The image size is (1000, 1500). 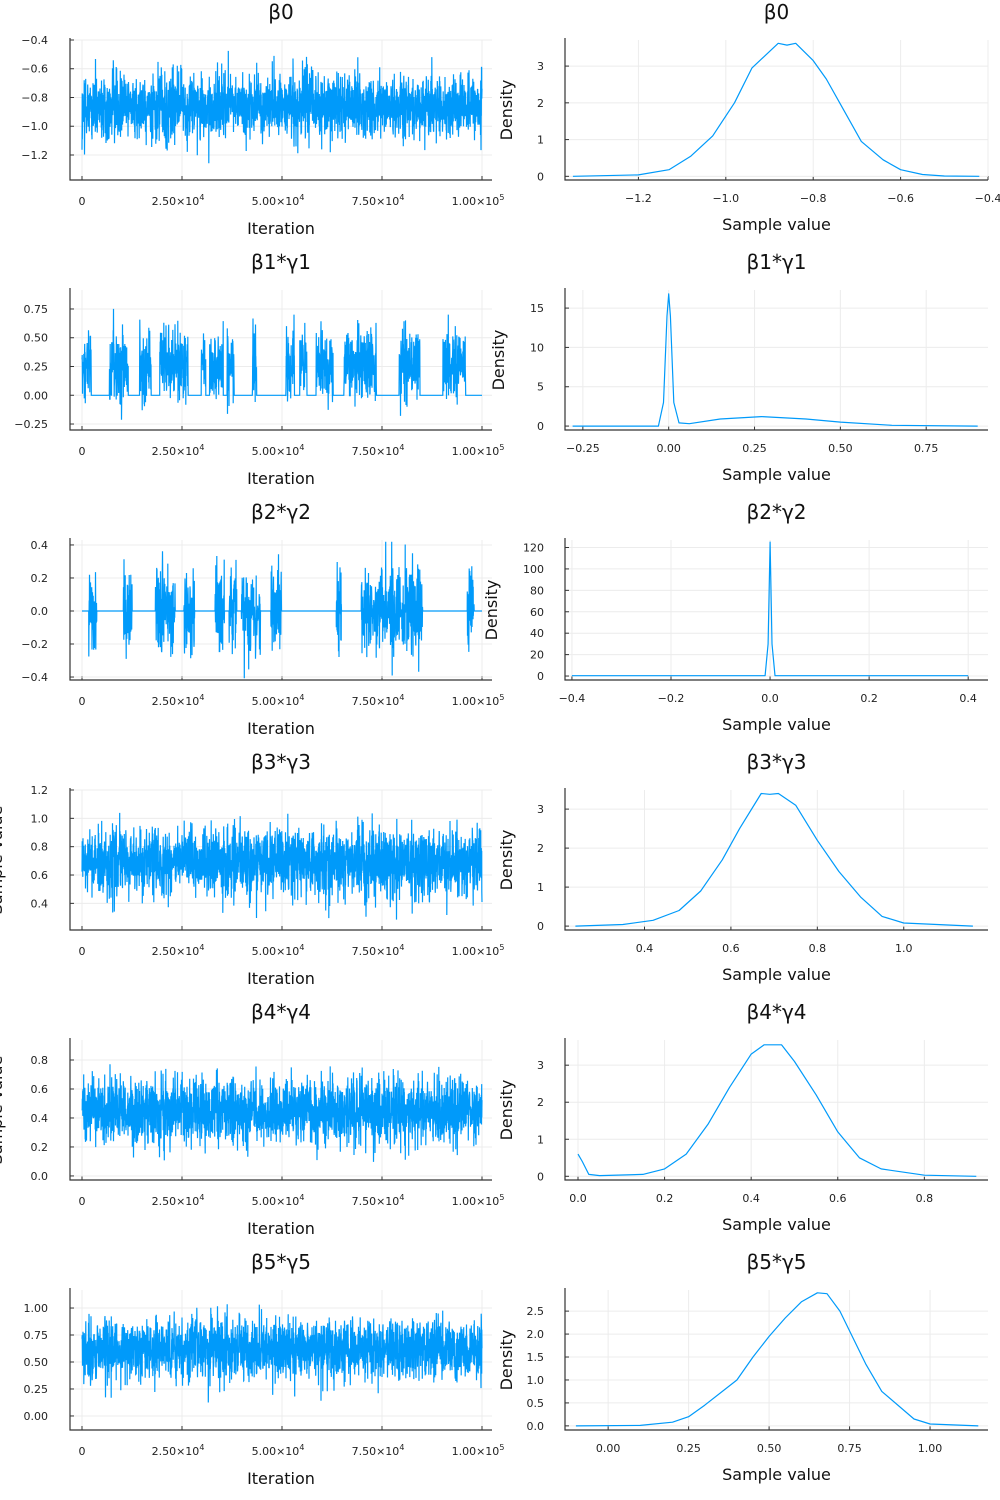 I want to click on x-tick-label: −0.2, so click(x=671, y=698).